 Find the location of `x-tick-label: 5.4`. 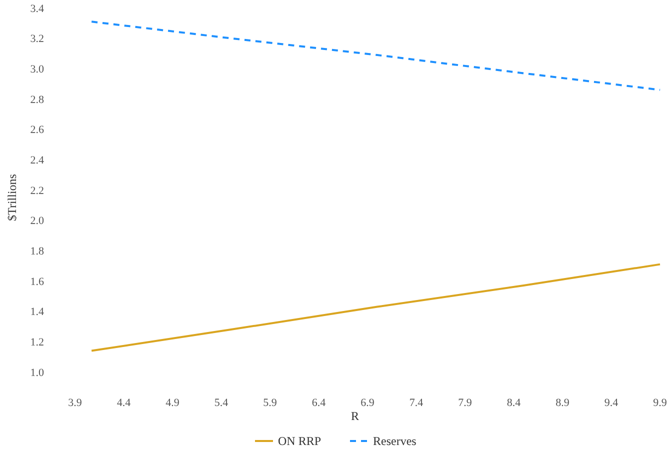

x-tick-label: 5.4 is located at coordinates (221, 403).